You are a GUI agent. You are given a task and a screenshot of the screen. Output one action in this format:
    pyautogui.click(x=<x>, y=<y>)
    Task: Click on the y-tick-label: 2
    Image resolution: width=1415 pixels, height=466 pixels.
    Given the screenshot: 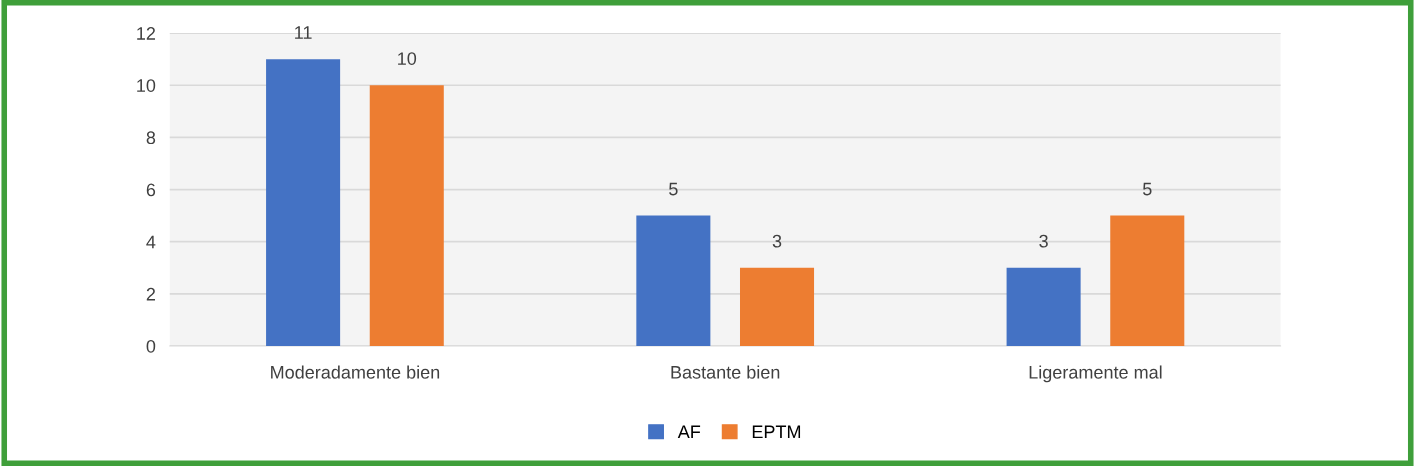 What is the action you would take?
    pyautogui.click(x=151, y=294)
    